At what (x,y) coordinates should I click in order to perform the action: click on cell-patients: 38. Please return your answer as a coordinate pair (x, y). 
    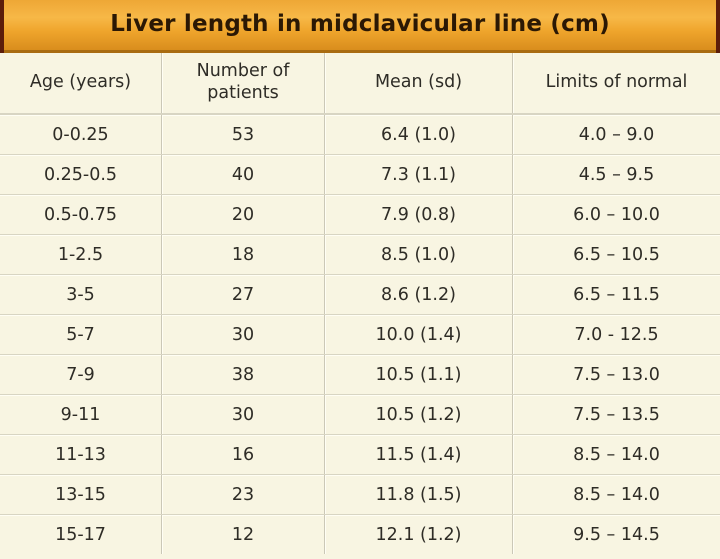
    Looking at the image, I should click on (243, 374).